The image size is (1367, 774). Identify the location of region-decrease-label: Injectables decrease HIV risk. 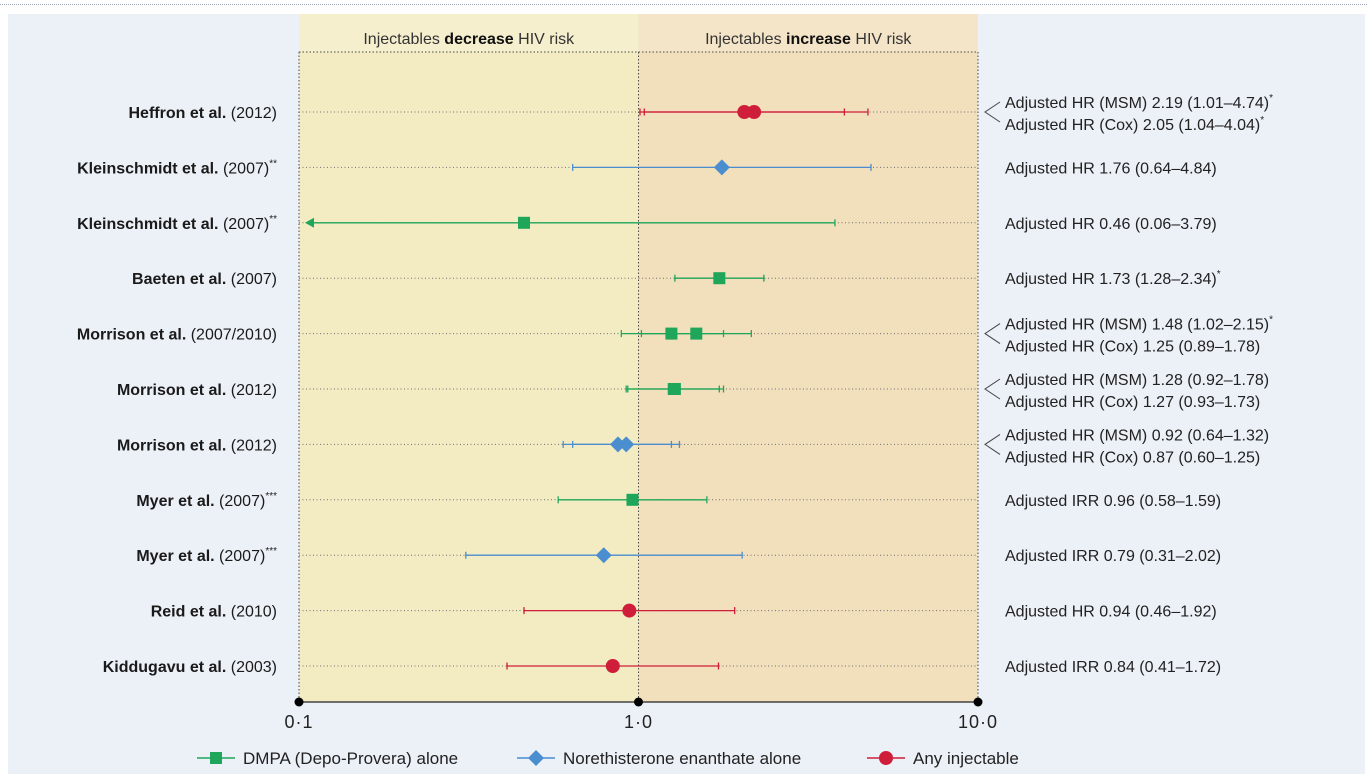
(469, 39).